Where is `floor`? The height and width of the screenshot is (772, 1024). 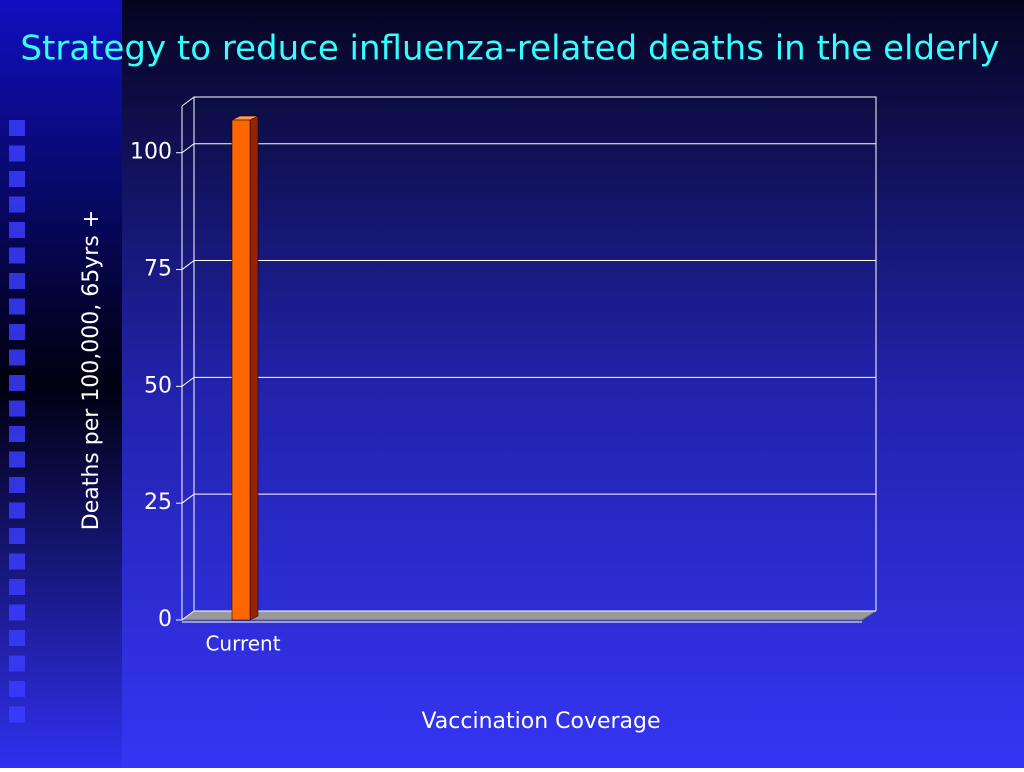 floor is located at coordinates (529, 615).